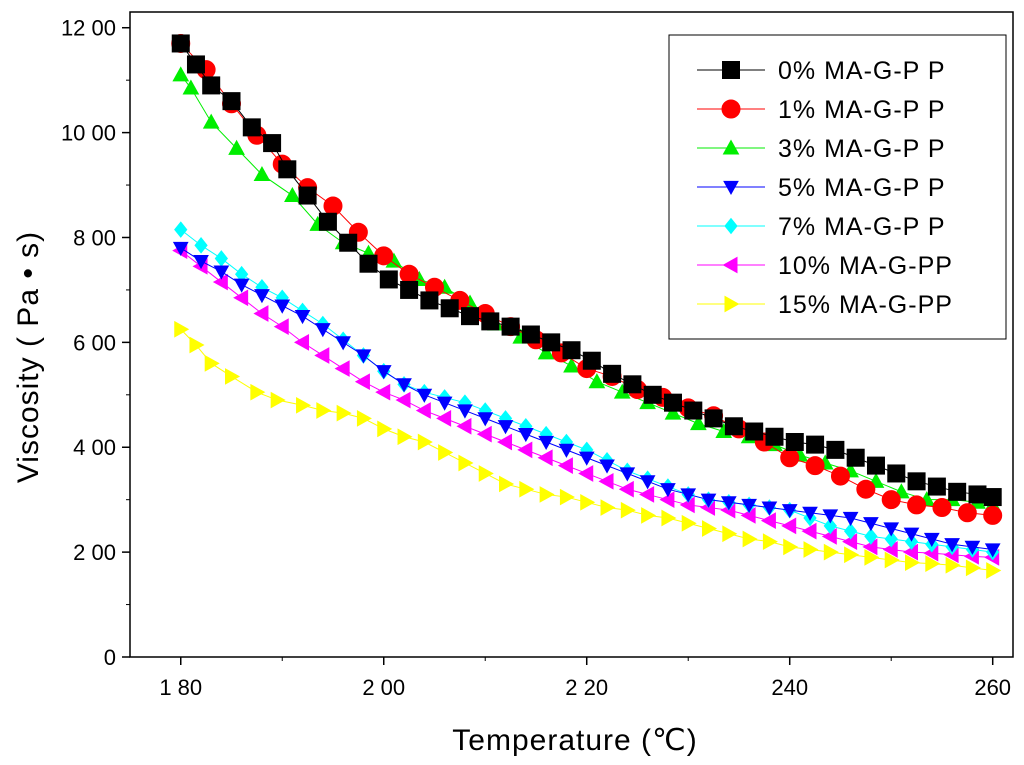 Image resolution: width=1024 pixels, height=765 pixels. Describe the element at coordinates (88, 28) in the screenshot. I see `y-tick-label: 12 00` at that location.